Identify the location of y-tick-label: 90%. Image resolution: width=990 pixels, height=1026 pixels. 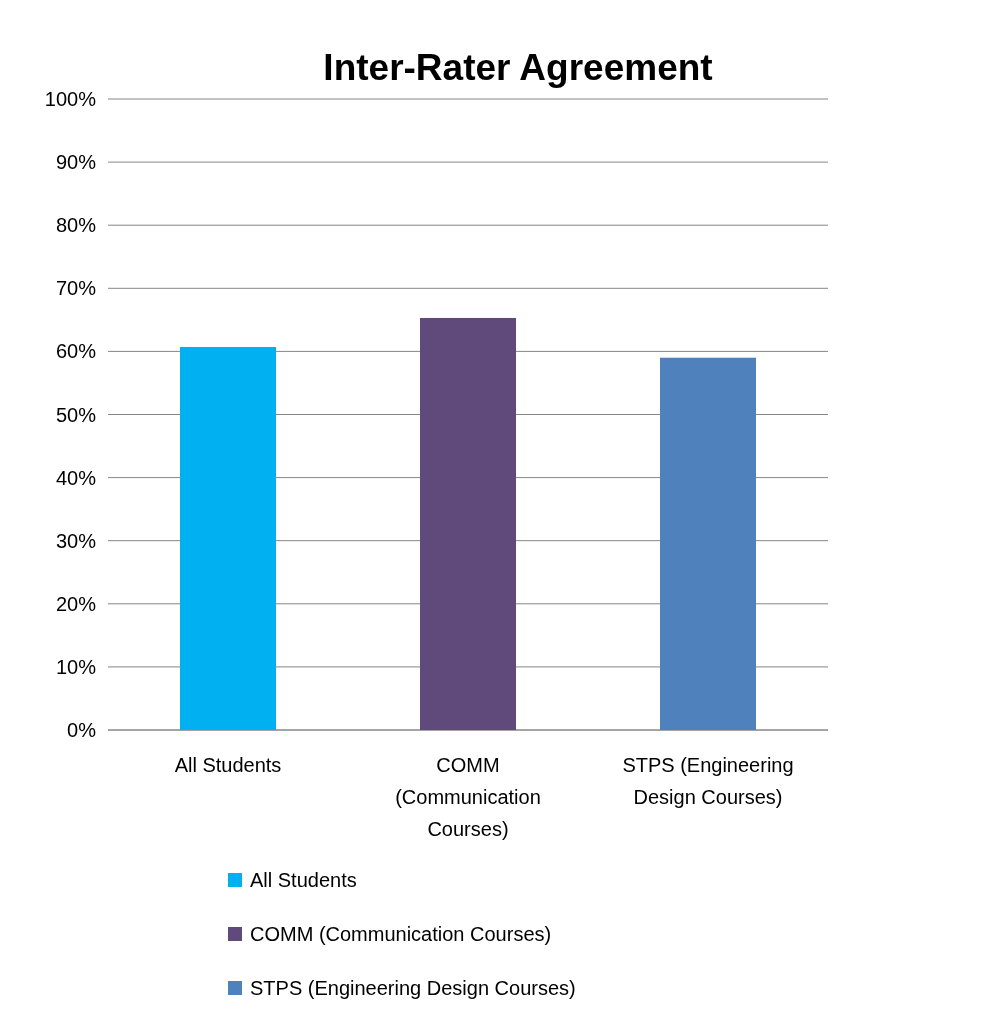
(76, 162).